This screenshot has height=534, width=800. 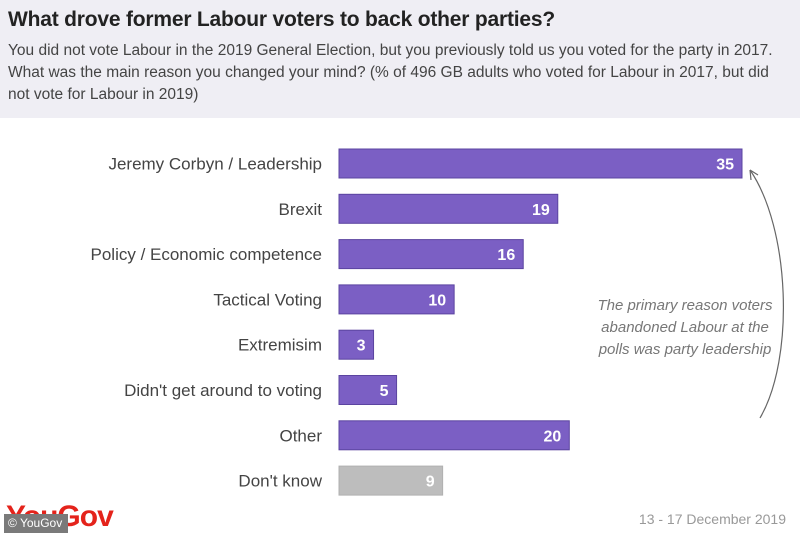 What do you see at coordinates (361, 346) in the screenshot?
I see `data-label: 3` at bounding box center [361, 346].